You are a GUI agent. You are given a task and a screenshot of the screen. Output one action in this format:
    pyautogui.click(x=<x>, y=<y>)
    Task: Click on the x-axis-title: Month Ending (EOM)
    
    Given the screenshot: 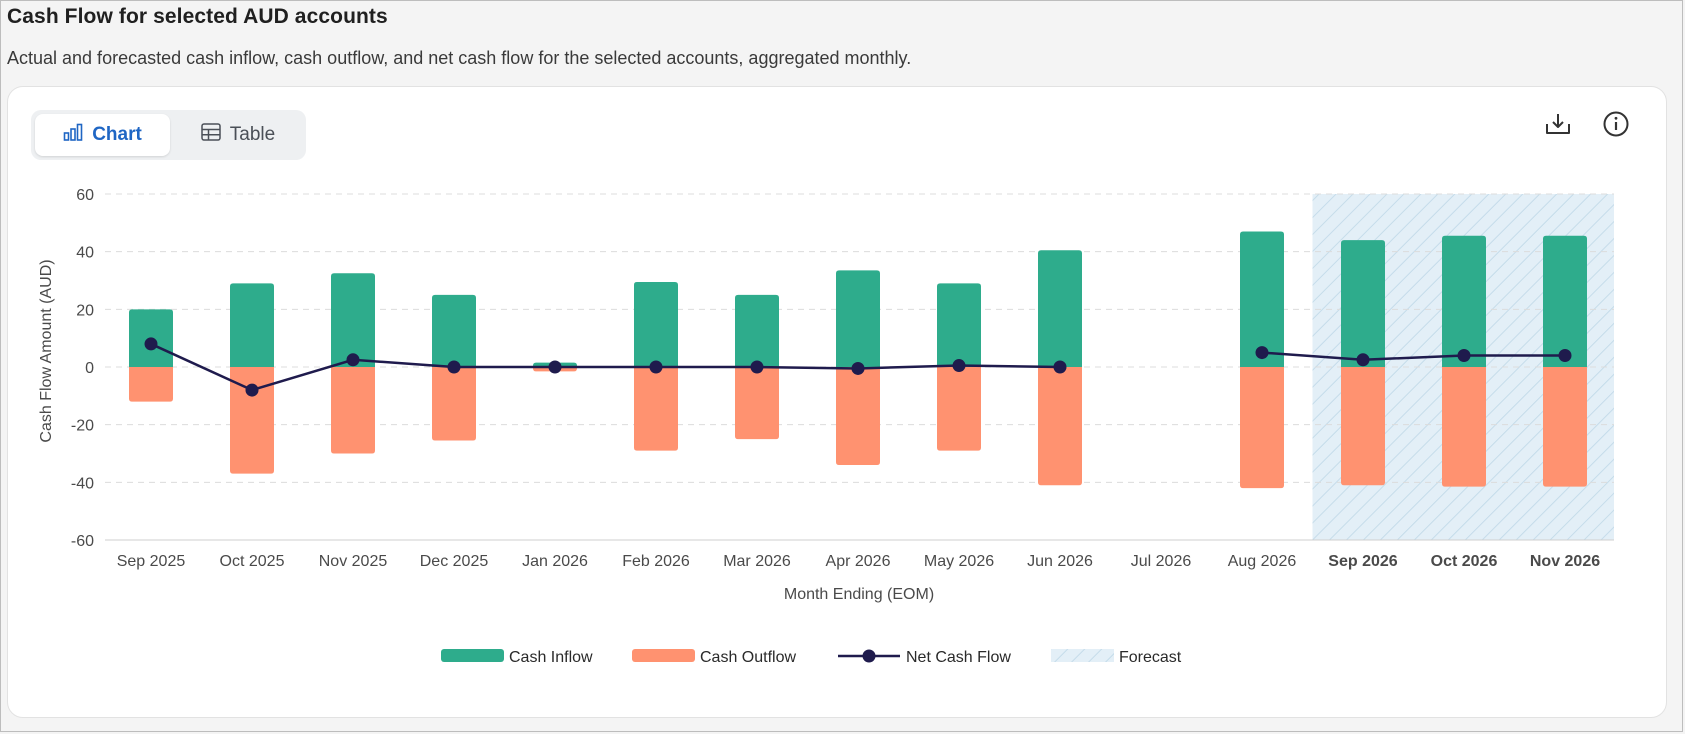 What is the action you would take?
    pyautogui.click(x=859, y=594)
    